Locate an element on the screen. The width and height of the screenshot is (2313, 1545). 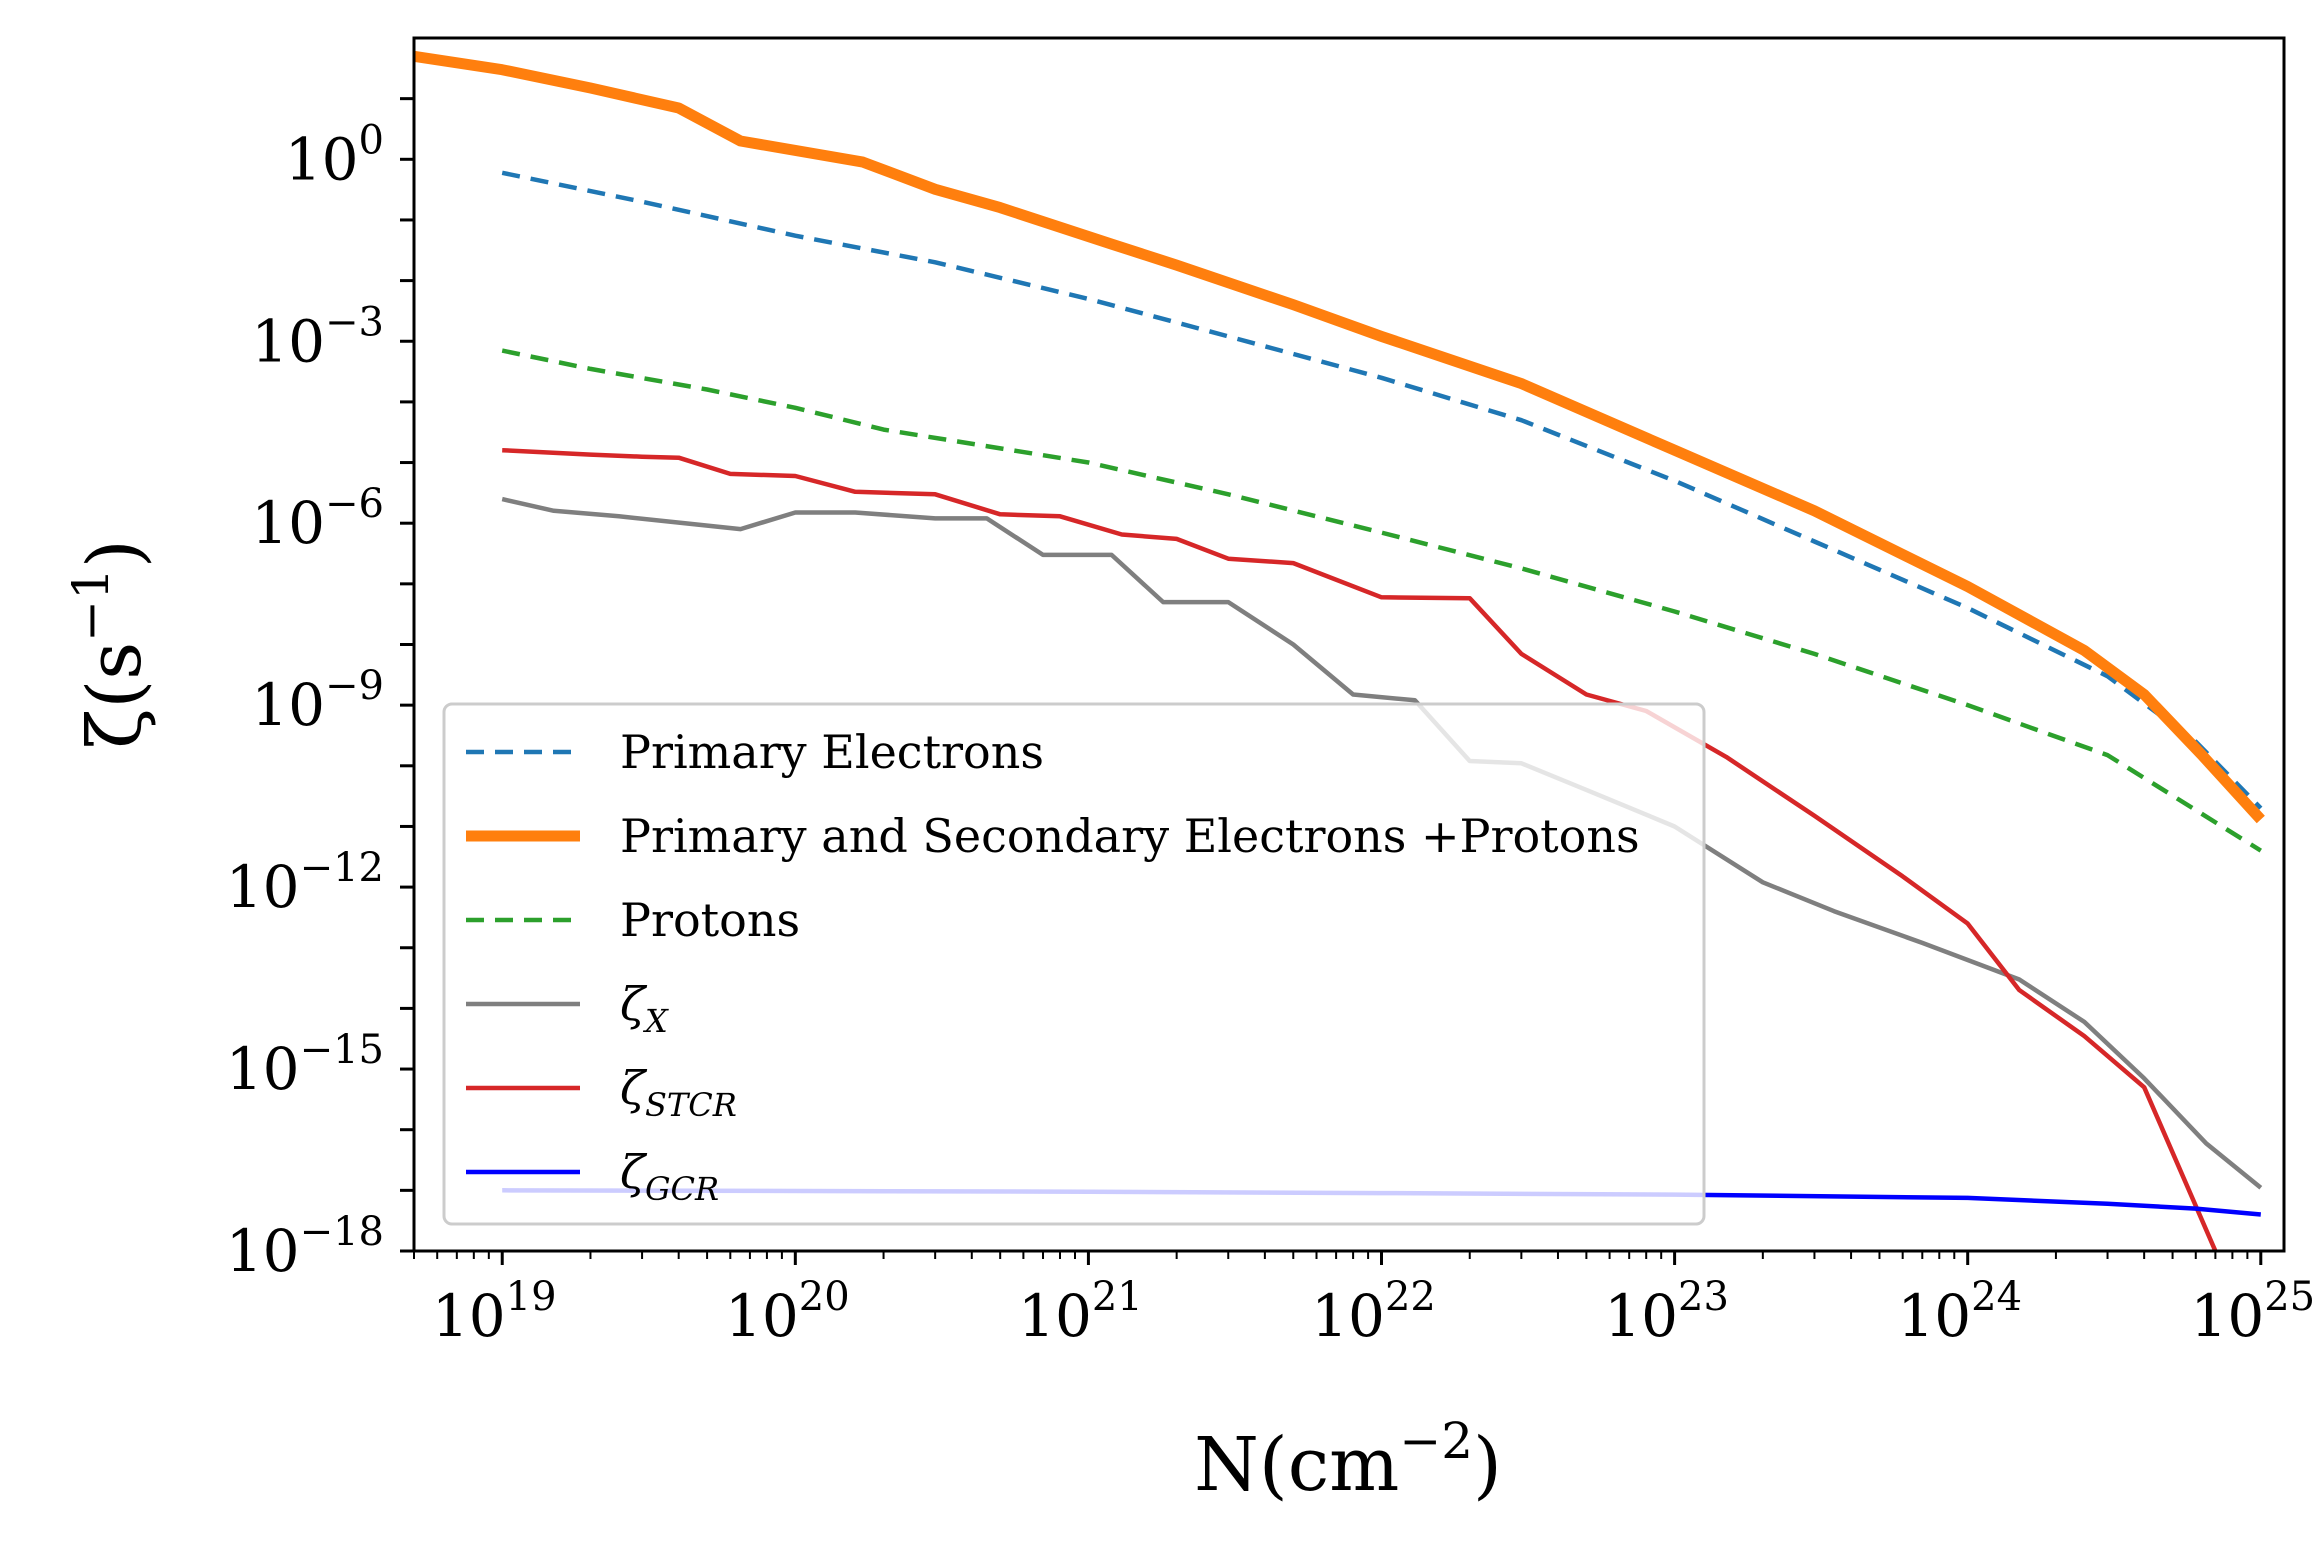
x-axis-title-sup: −2 is located at coordinates (1436, 1441).